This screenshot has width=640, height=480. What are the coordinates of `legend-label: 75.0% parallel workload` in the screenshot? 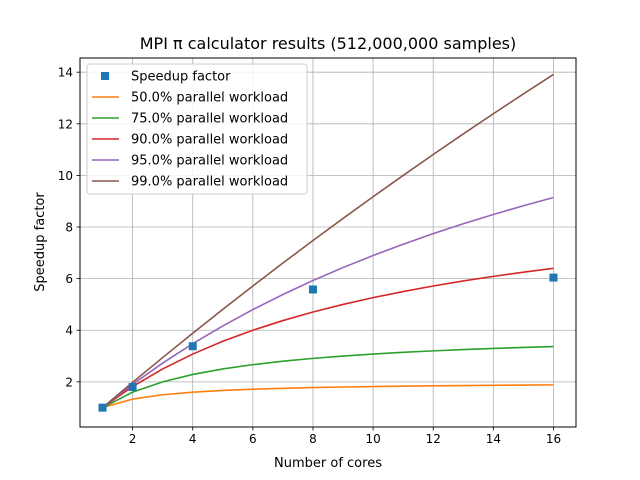 It's located at (209, 119).